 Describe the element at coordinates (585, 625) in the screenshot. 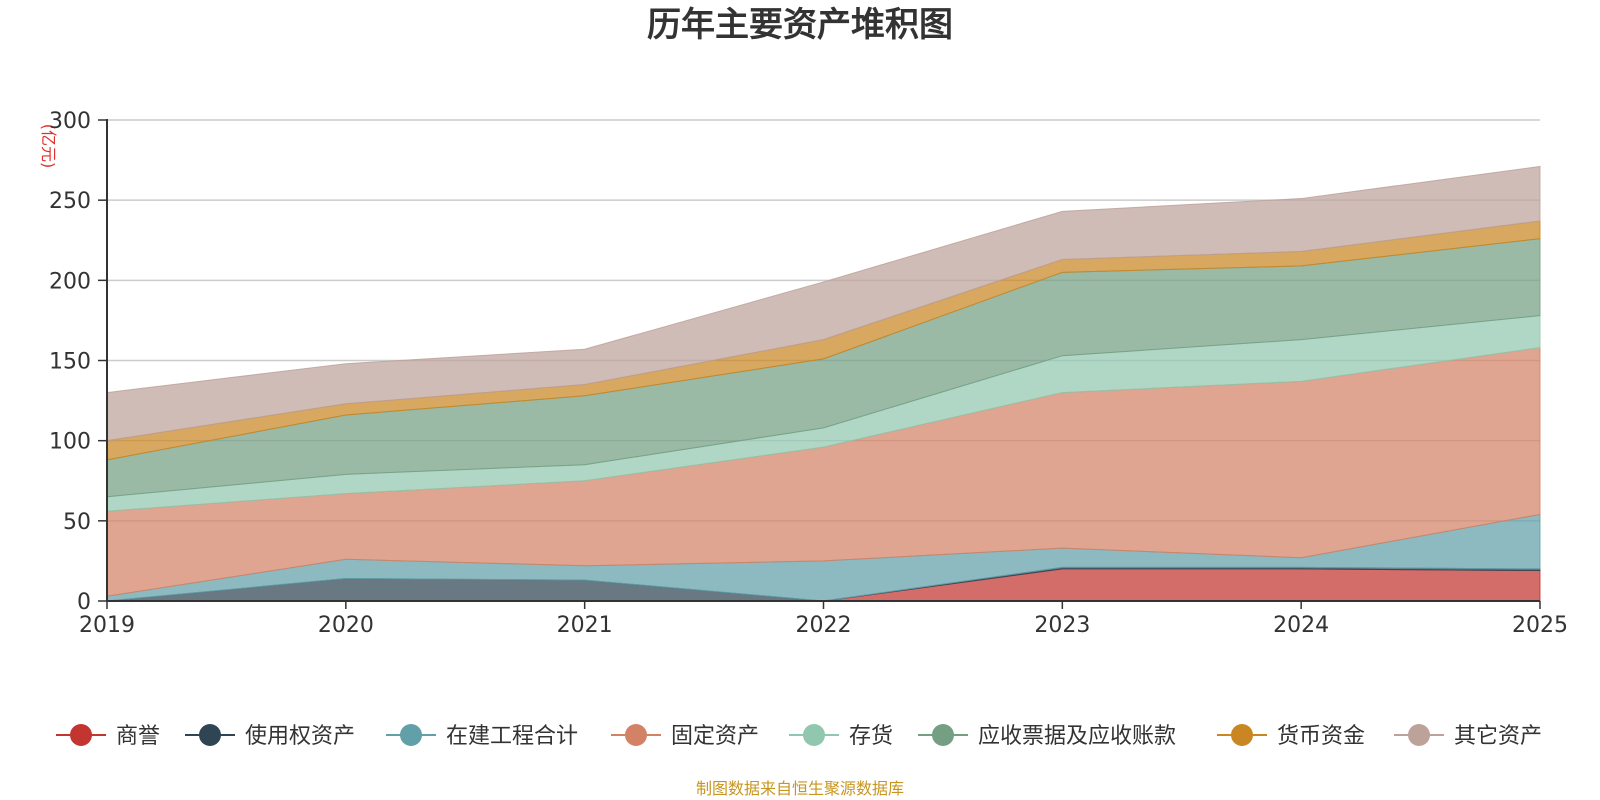

I see `x-tick-label-2021: 2021` at that location.